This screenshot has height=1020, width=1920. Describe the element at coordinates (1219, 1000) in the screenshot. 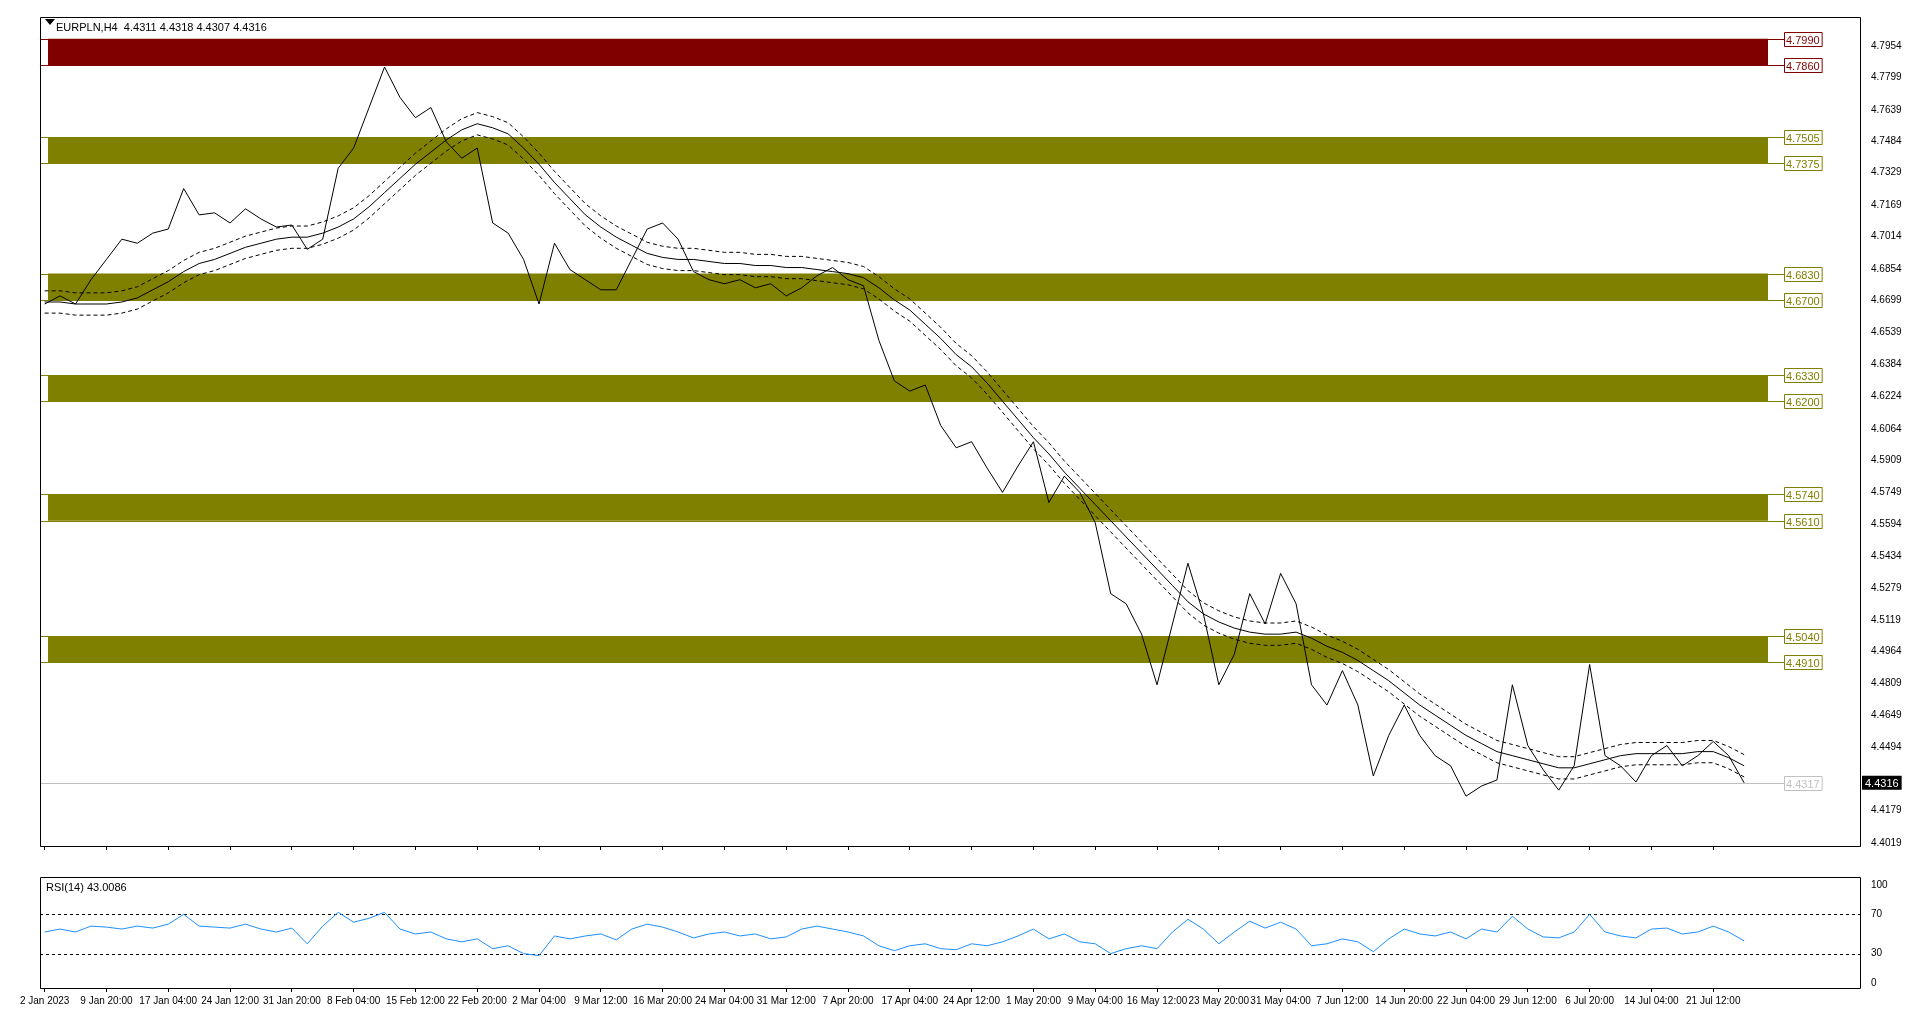

I see `x-tick-label: 23 May 20:00` at that location.